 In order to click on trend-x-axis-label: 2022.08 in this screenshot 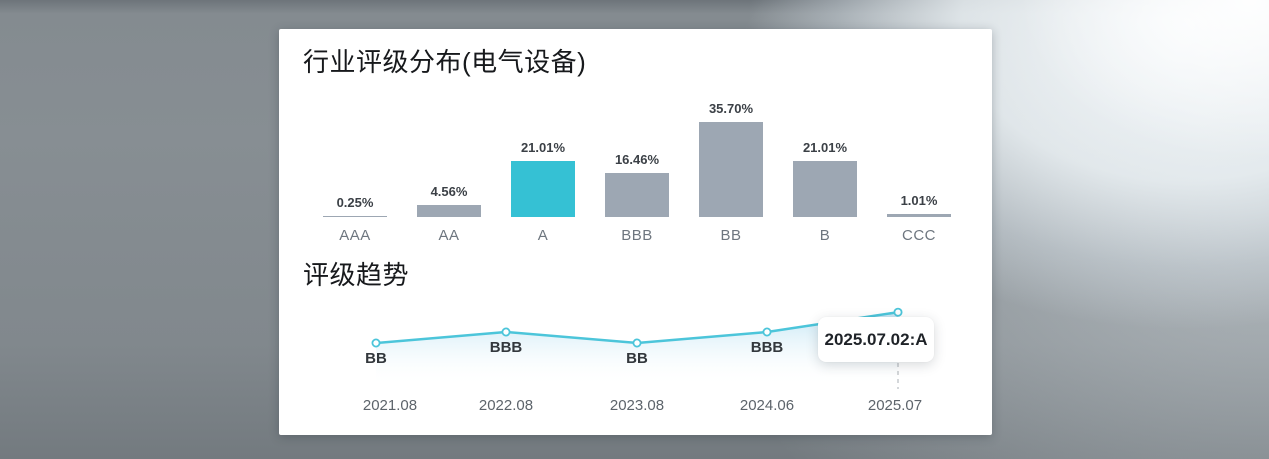, I will do `click(506, 405)`.